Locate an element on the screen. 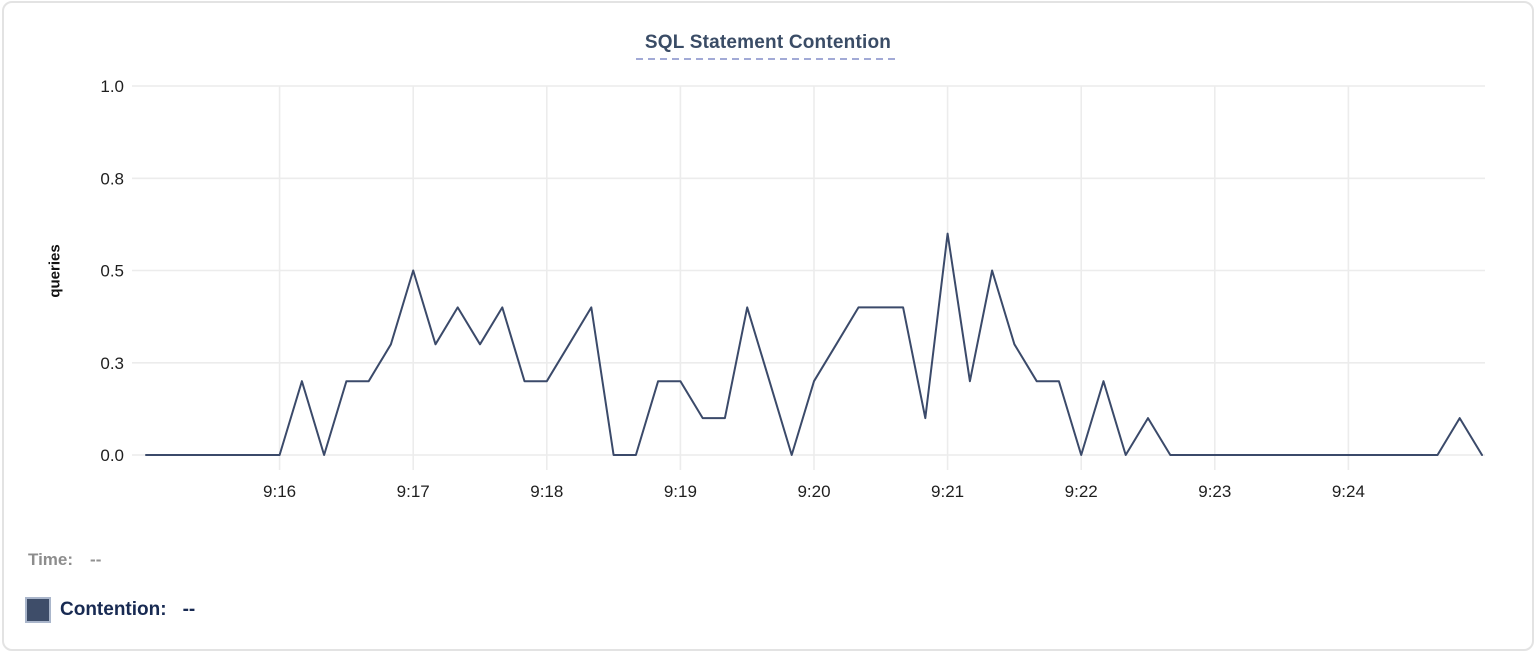 The image size is (1536, 655). x-tick-label: 9:23 is located at coordinates (1214, 491).